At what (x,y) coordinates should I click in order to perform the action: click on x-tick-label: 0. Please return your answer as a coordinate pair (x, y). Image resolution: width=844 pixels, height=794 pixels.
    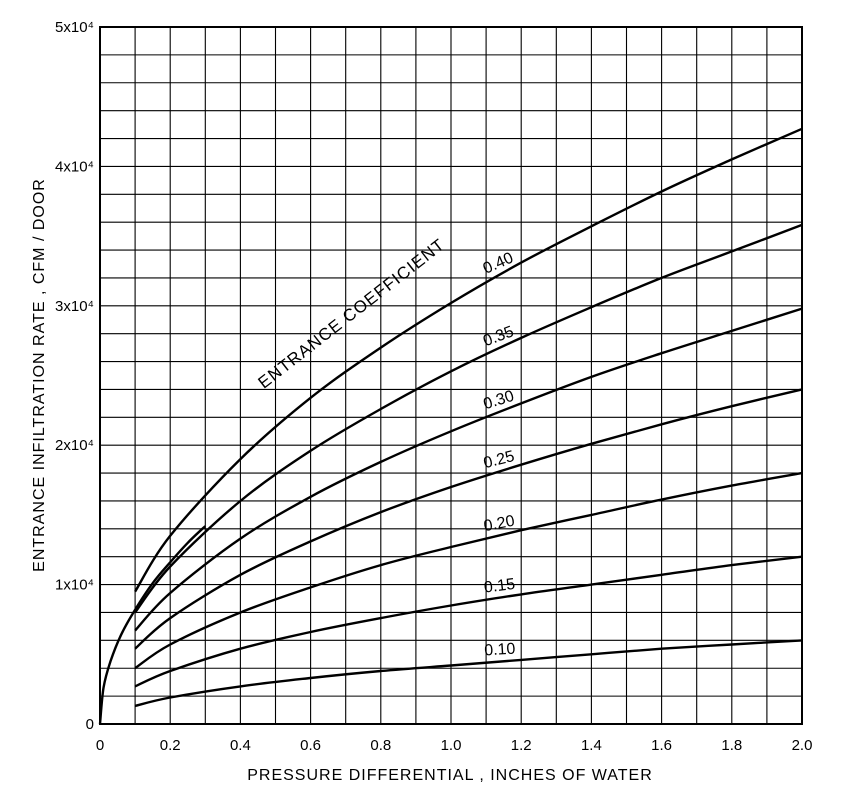
    Looking at the image, I should click on (100, 745).